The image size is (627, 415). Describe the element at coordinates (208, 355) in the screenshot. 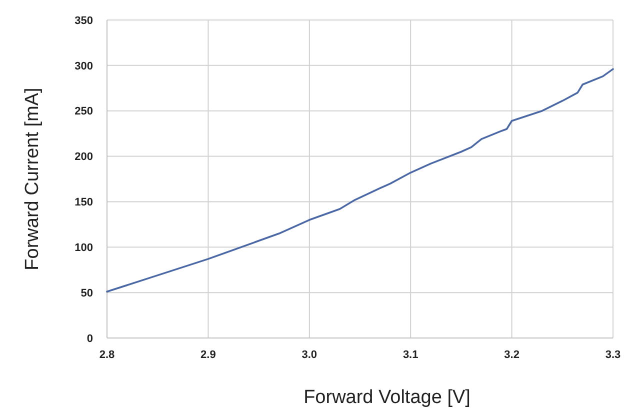

I see `x-tick-label: 2.9` at that location.